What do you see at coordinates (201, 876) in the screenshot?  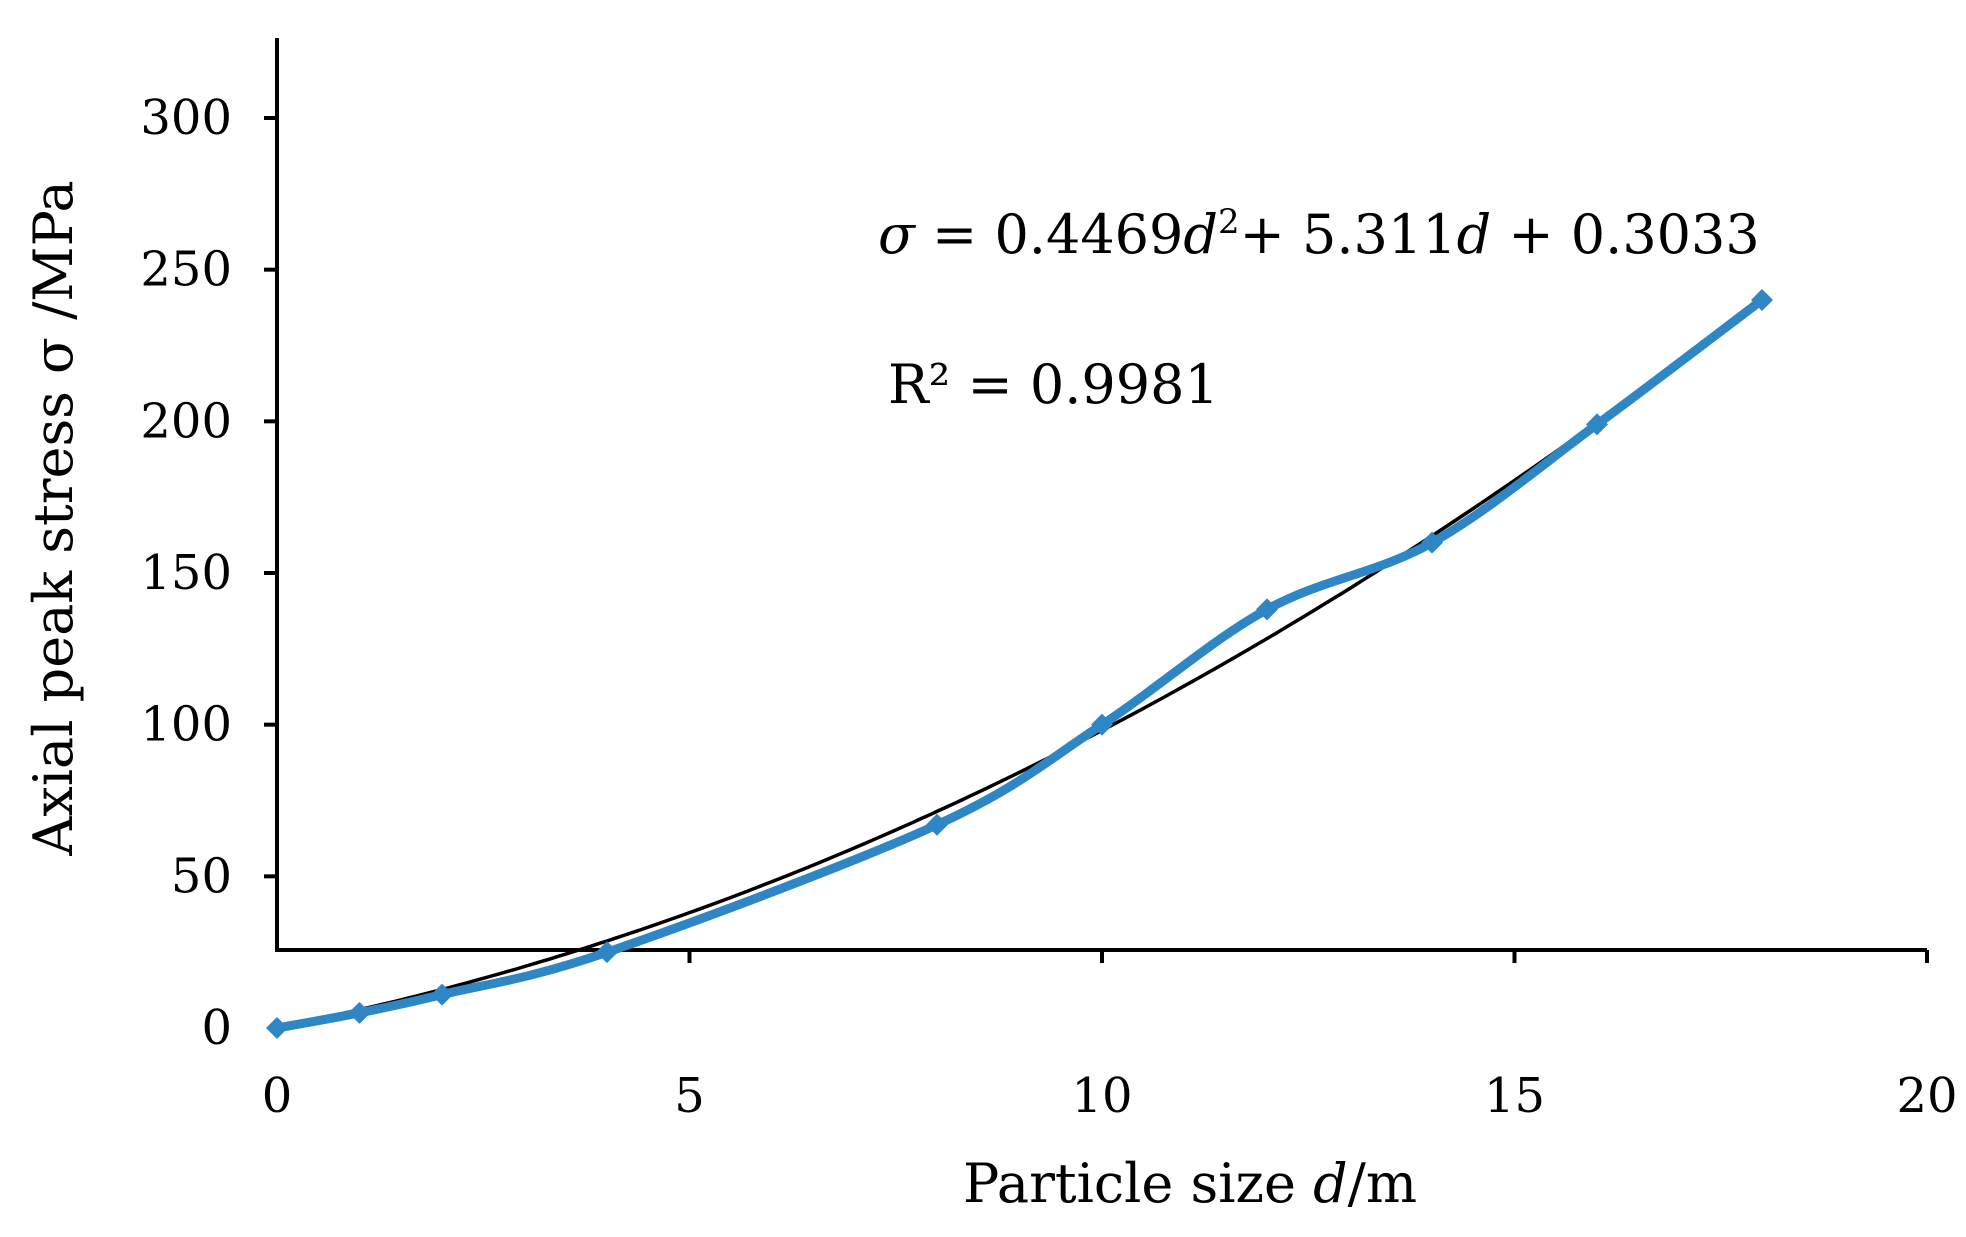 I see `y-tick-label: 50` at bounding box center [201, 876].